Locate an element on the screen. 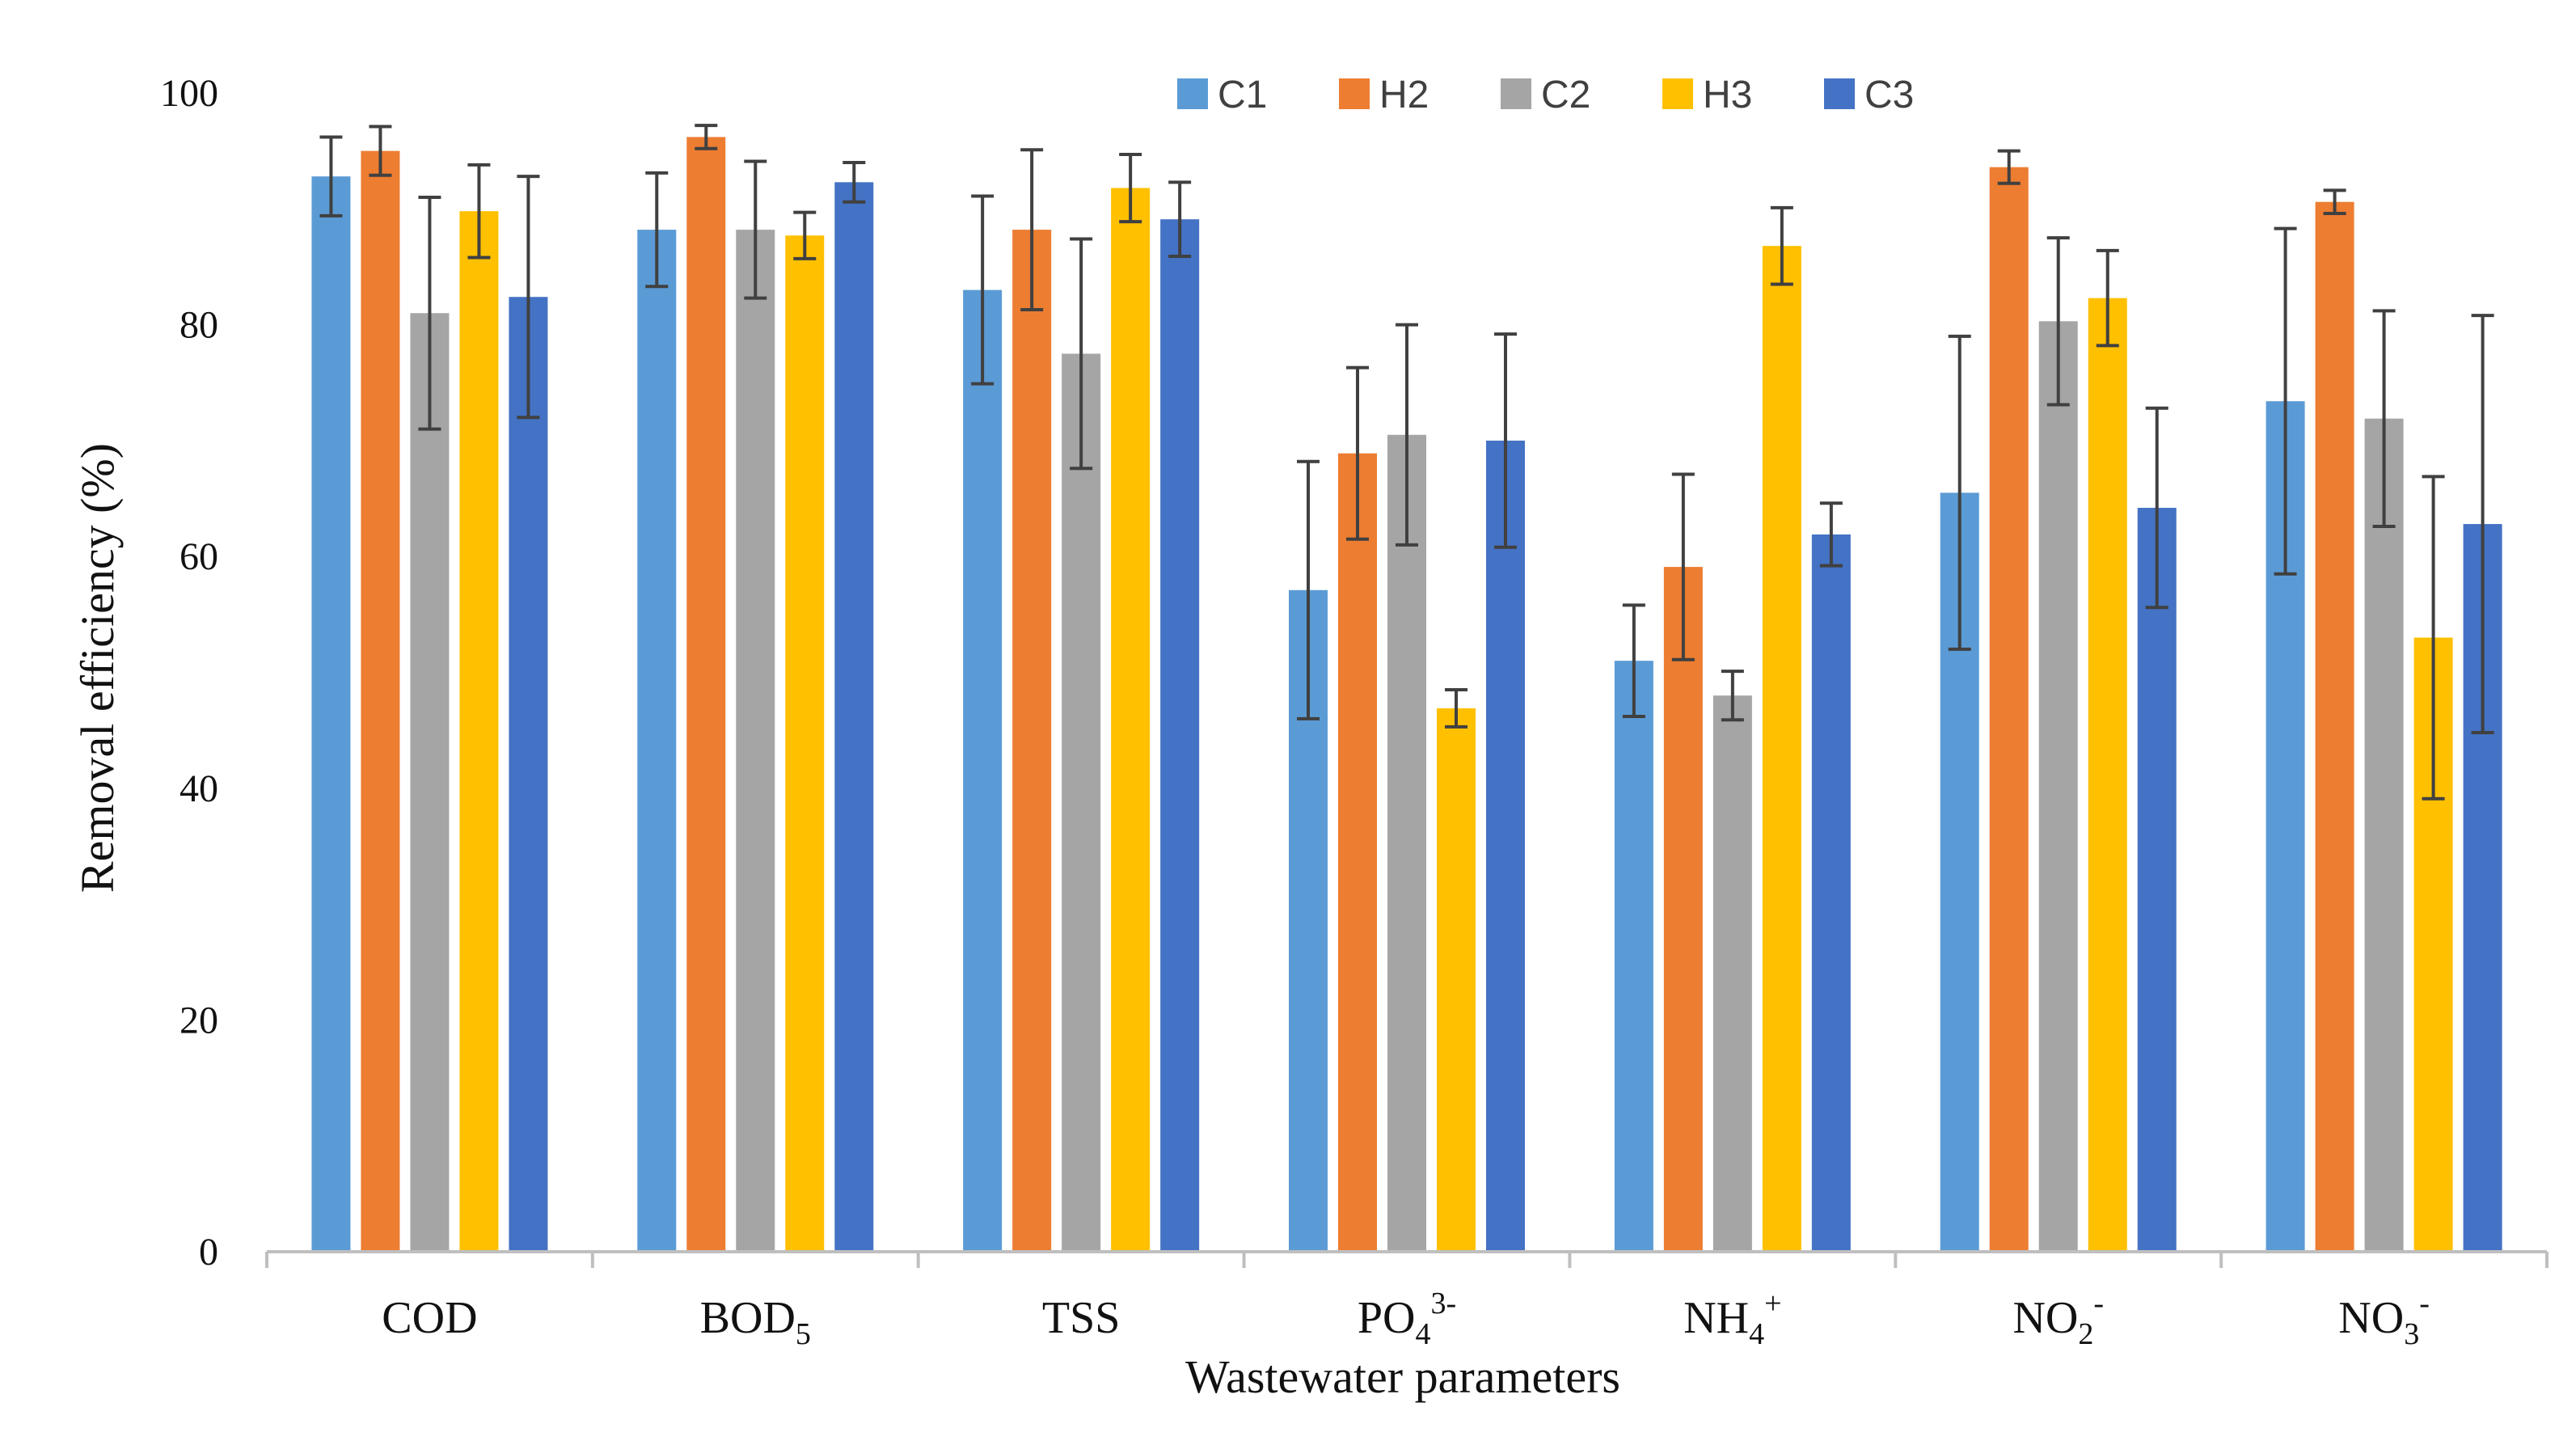 The width and height of the screenshot is (2576, 1445). category-label-3: PO43- is located at coordinates (1407, 1319).